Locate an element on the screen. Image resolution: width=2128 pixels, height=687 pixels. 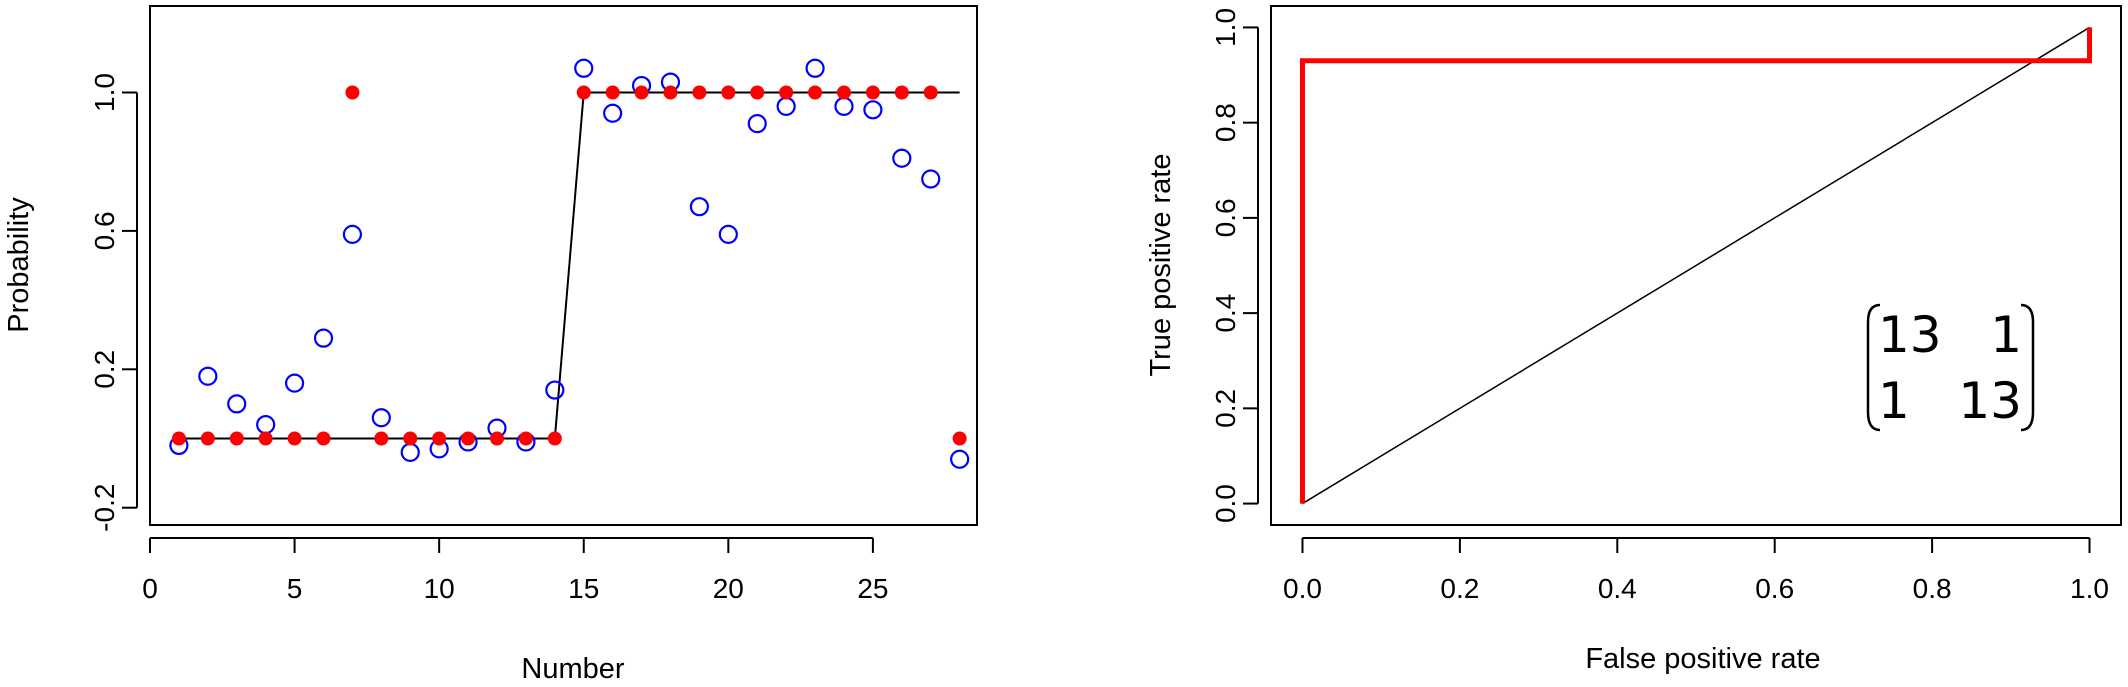
y-tick-label: 0.0 is located at coordinates (1225, 503).